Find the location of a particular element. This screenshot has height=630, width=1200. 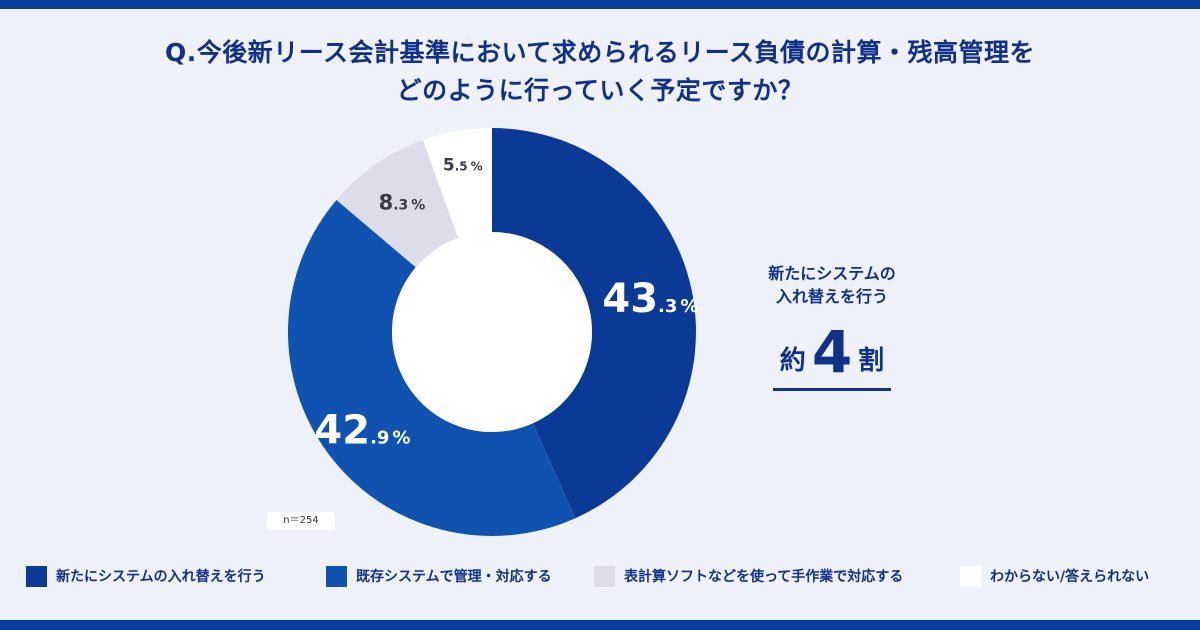

legend-item-1: 新たにシステムの入れ替えを行う is located at coordinates (146, 576).